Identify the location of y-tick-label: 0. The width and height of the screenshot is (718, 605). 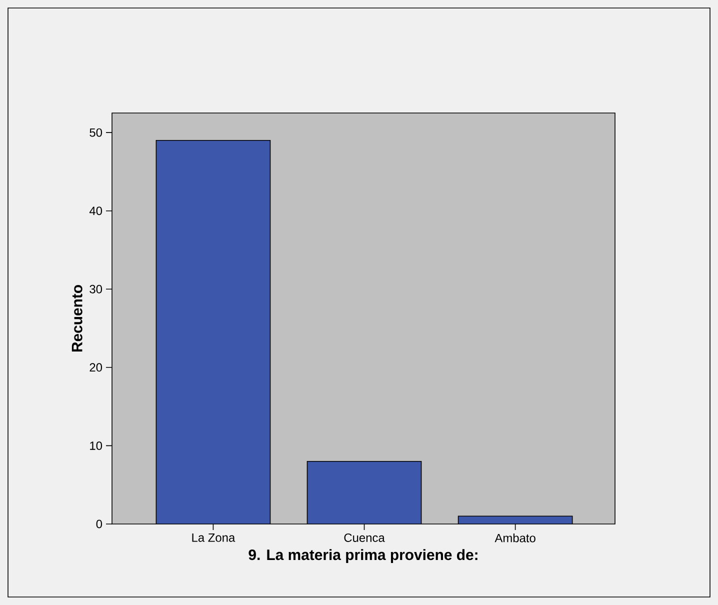
(99, 524).